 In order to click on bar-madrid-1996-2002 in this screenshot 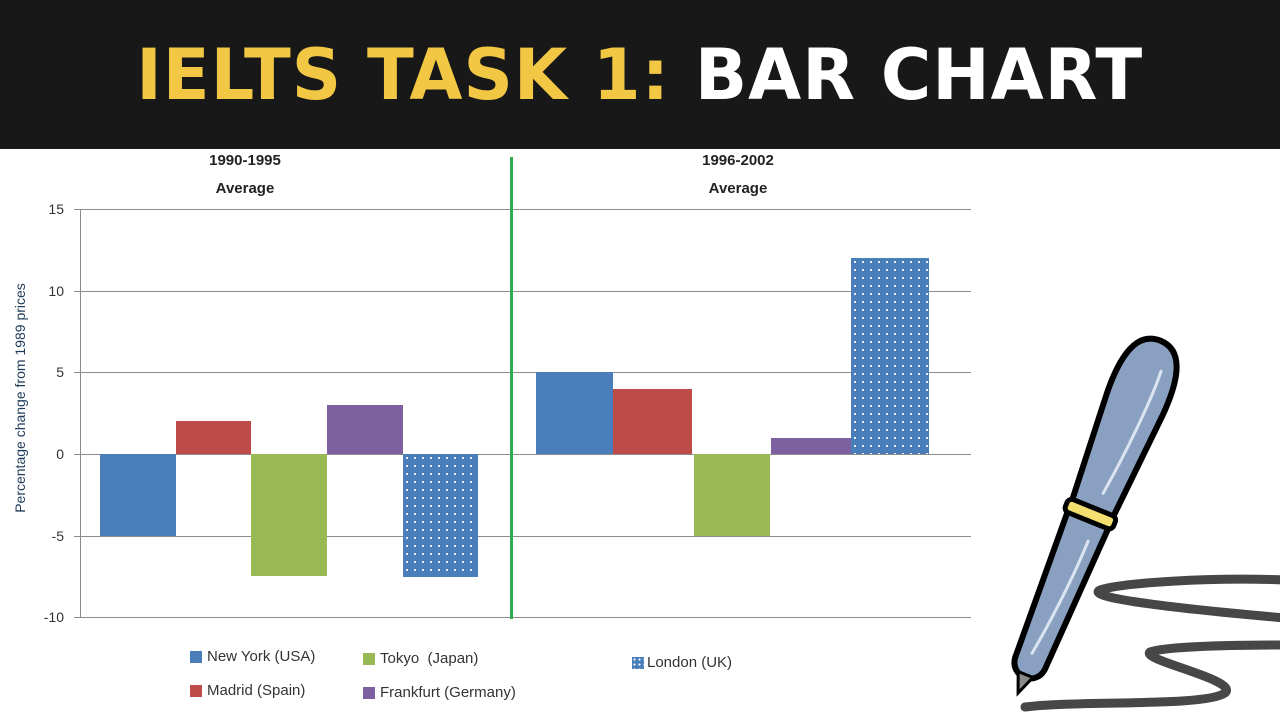, I will do `click(652, 421)`.